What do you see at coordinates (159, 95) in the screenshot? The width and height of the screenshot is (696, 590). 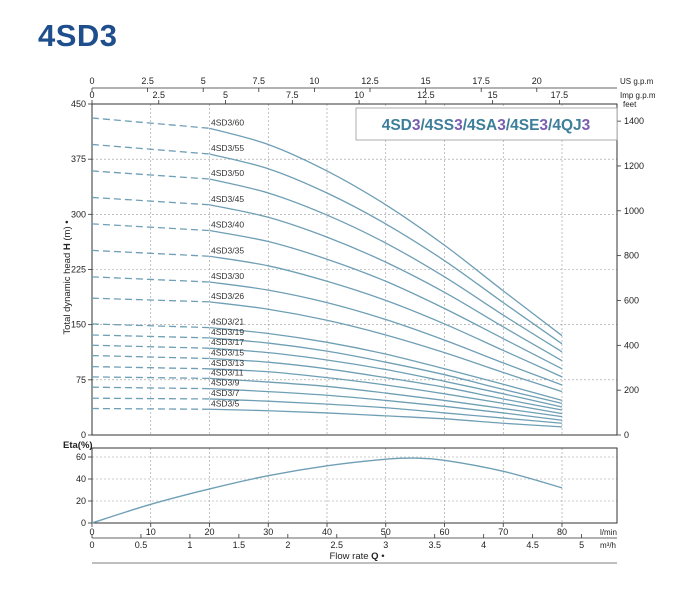 I see `imp-gpm-tick-label: 2.5` at bounding box center [159, 95].